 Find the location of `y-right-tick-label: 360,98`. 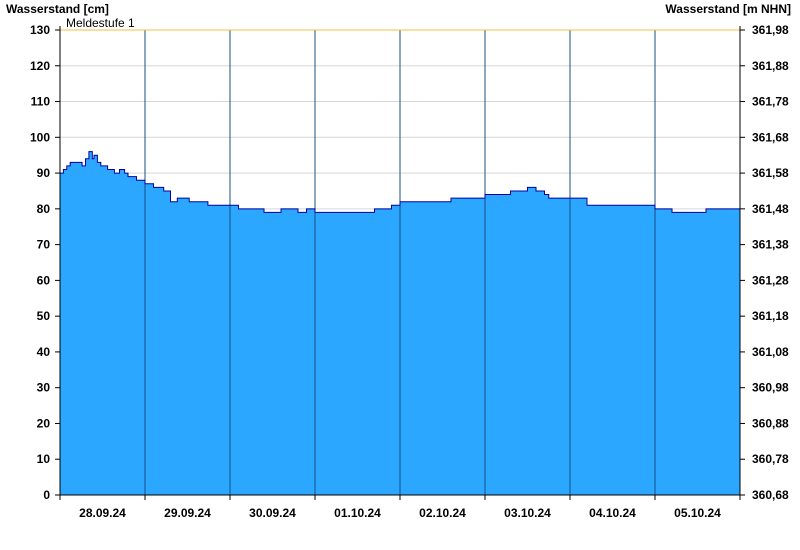

y-right-tick-label: 360,98 is located at coordinates (770, 388).